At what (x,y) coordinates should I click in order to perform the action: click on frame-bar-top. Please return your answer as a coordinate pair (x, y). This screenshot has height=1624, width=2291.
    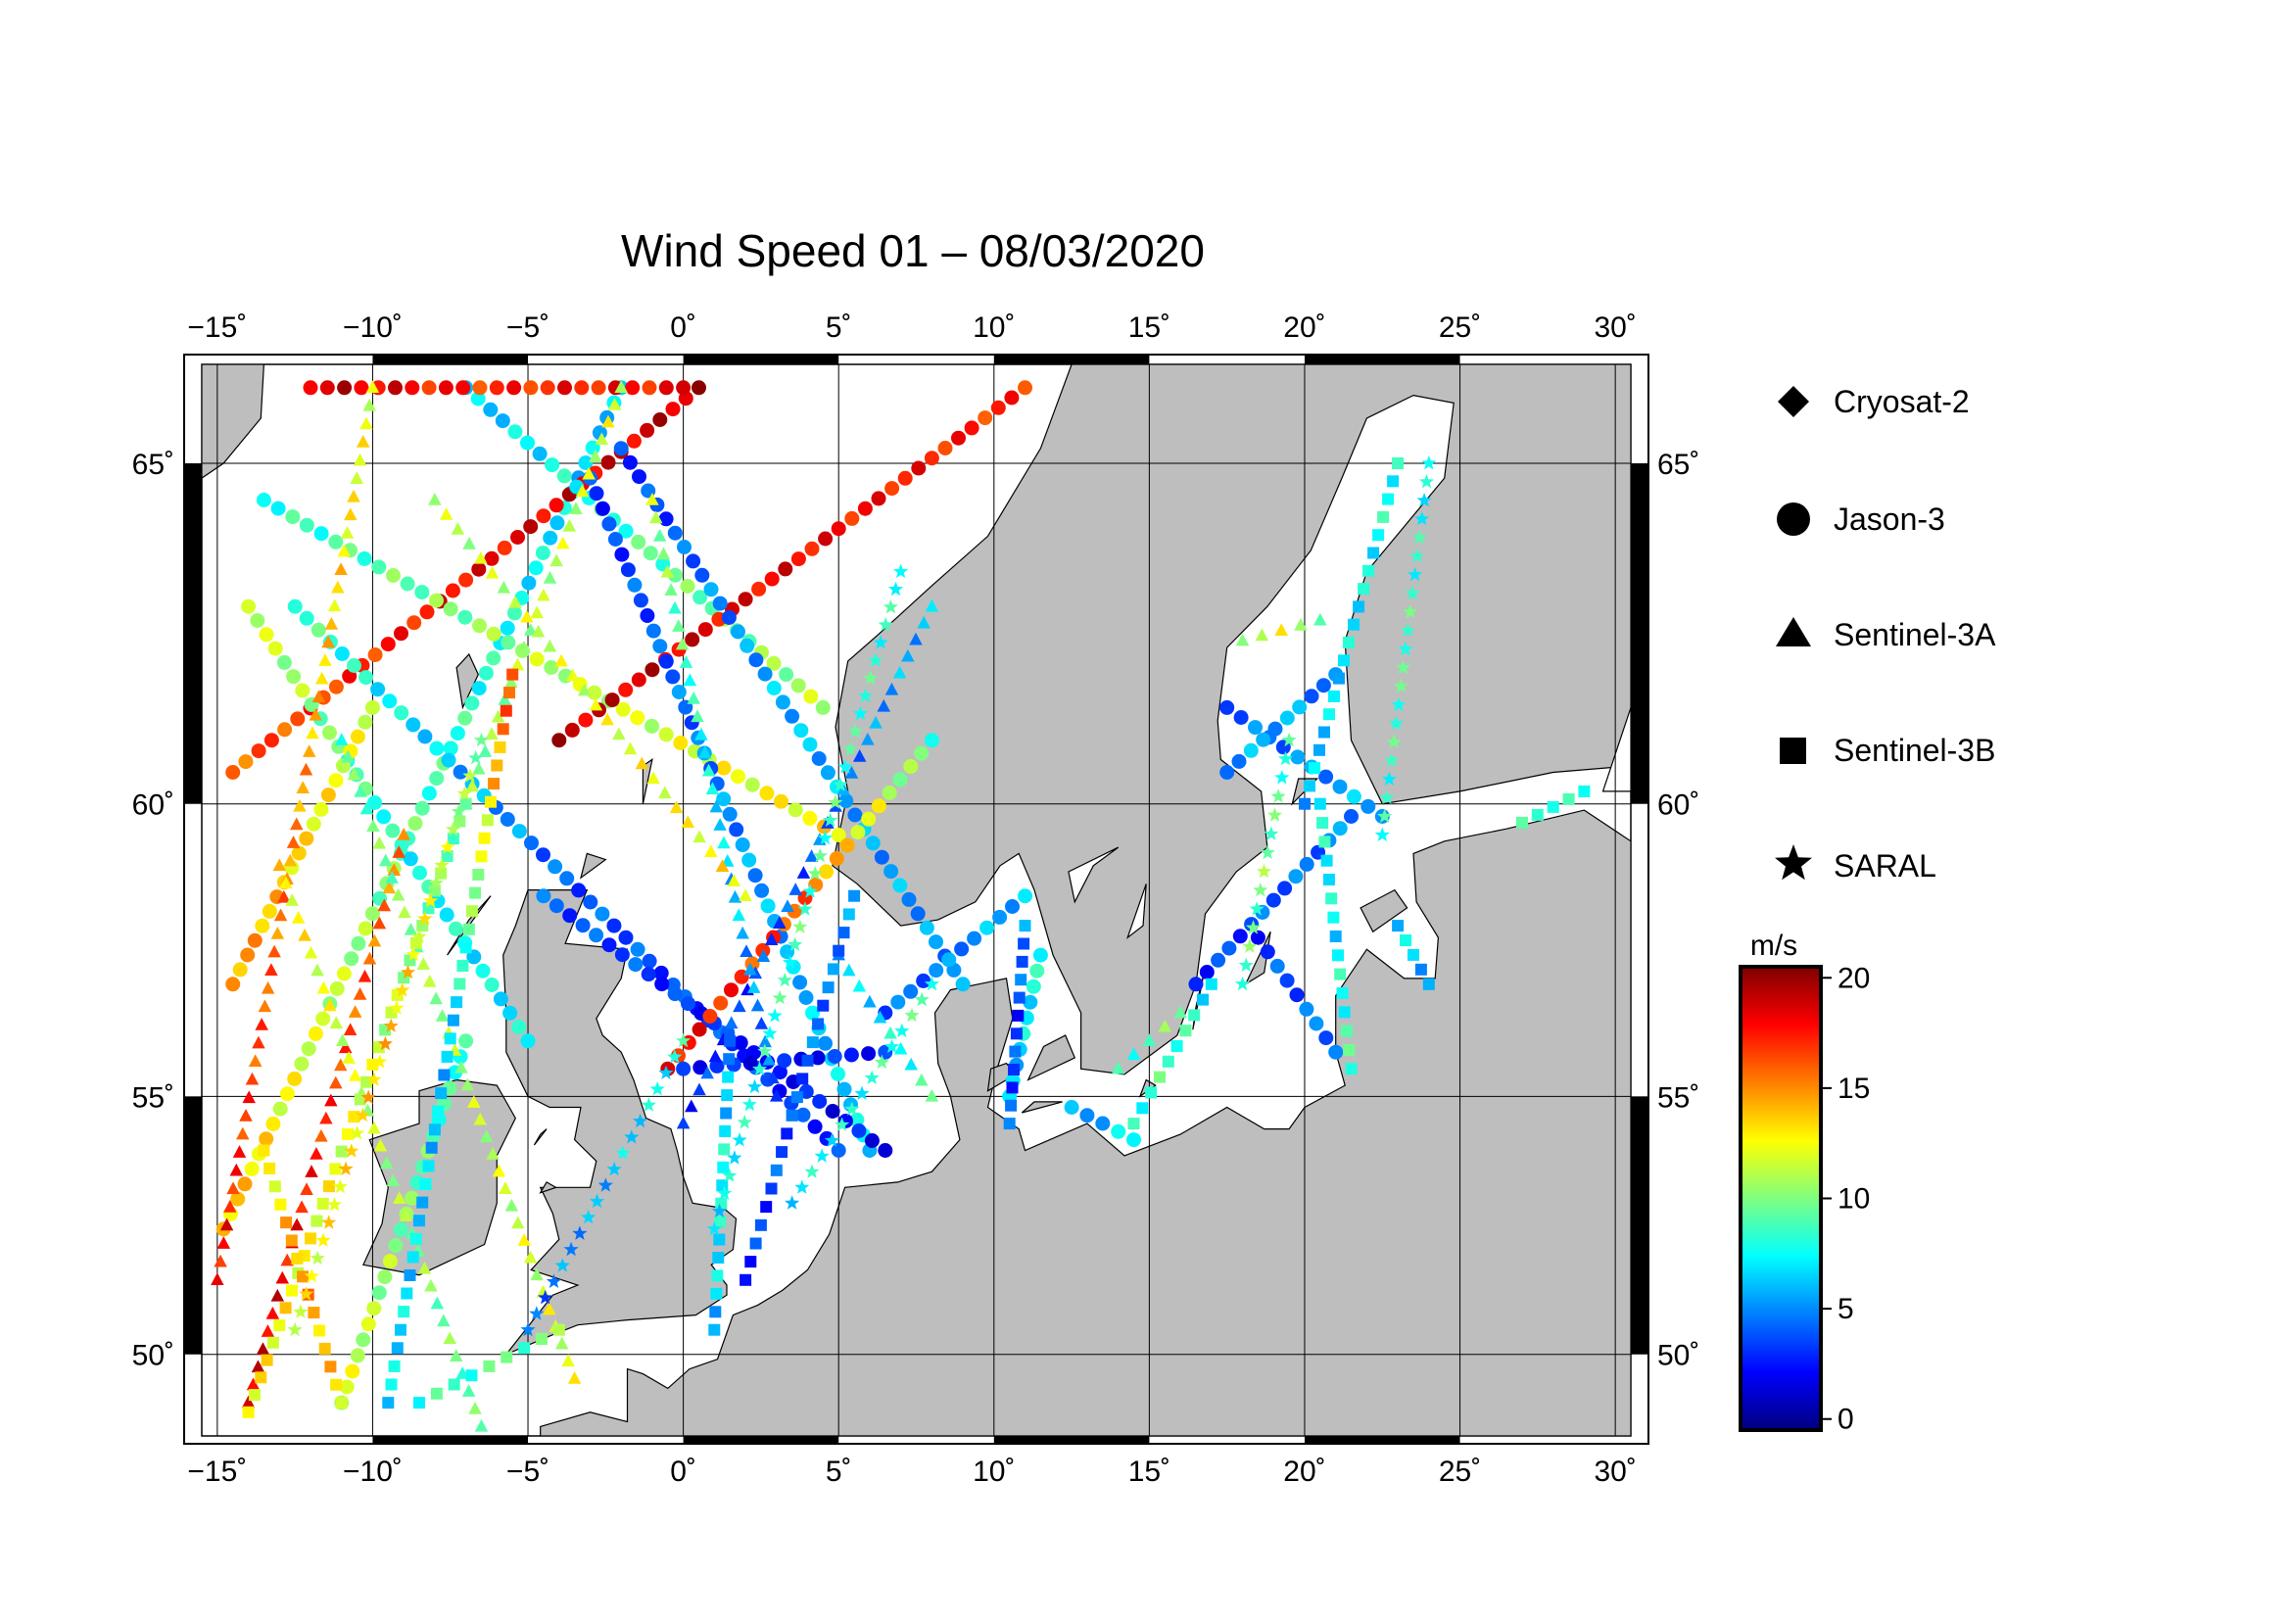
    Looking at the image, I should click on (761, 360).